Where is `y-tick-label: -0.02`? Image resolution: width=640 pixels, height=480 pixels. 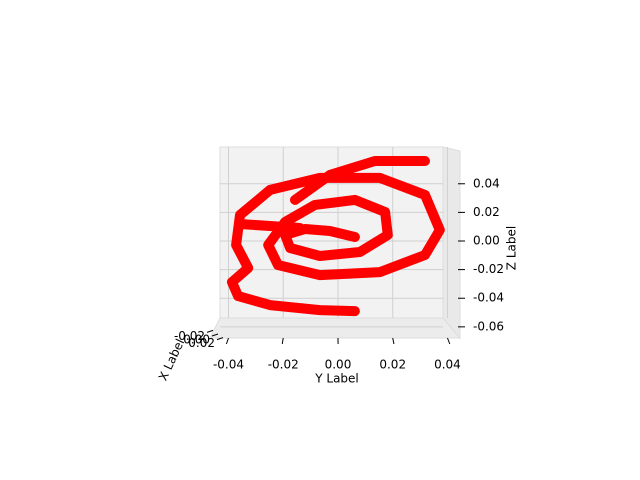
y-tick-label: -0.02 is located at coordinates (283, 365).